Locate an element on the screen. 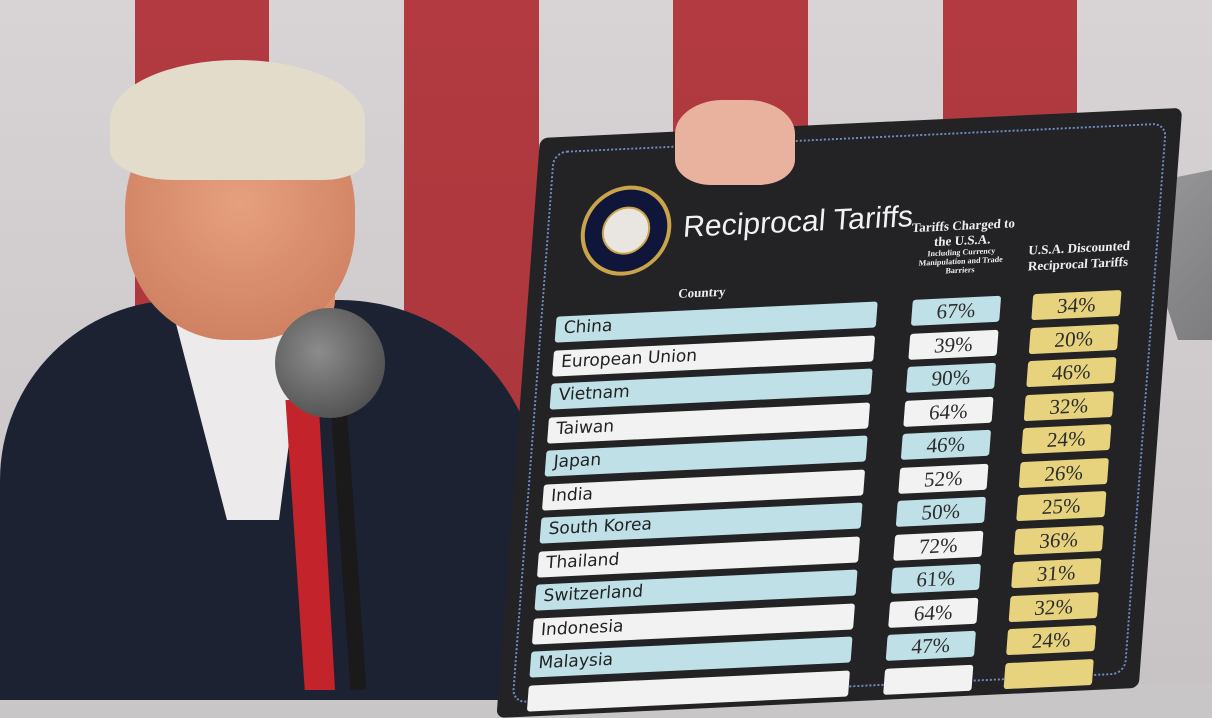 The height and width of the screenshot is (718, 1212). tariff-discounted: 26% is located at coordinates (1063, 472).